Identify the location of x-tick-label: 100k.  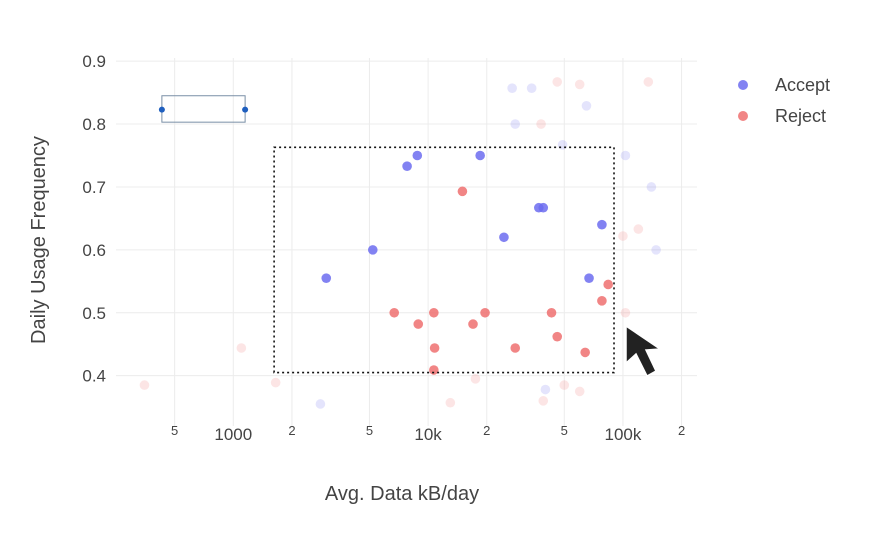
(622, 434).